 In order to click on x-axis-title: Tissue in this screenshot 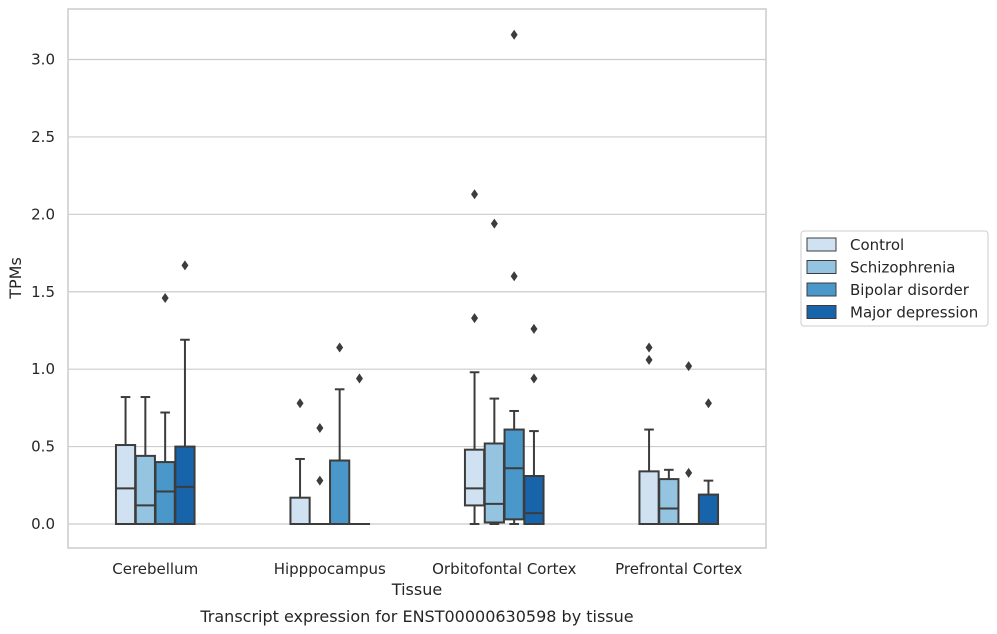, I will do `click(416, 589)`.